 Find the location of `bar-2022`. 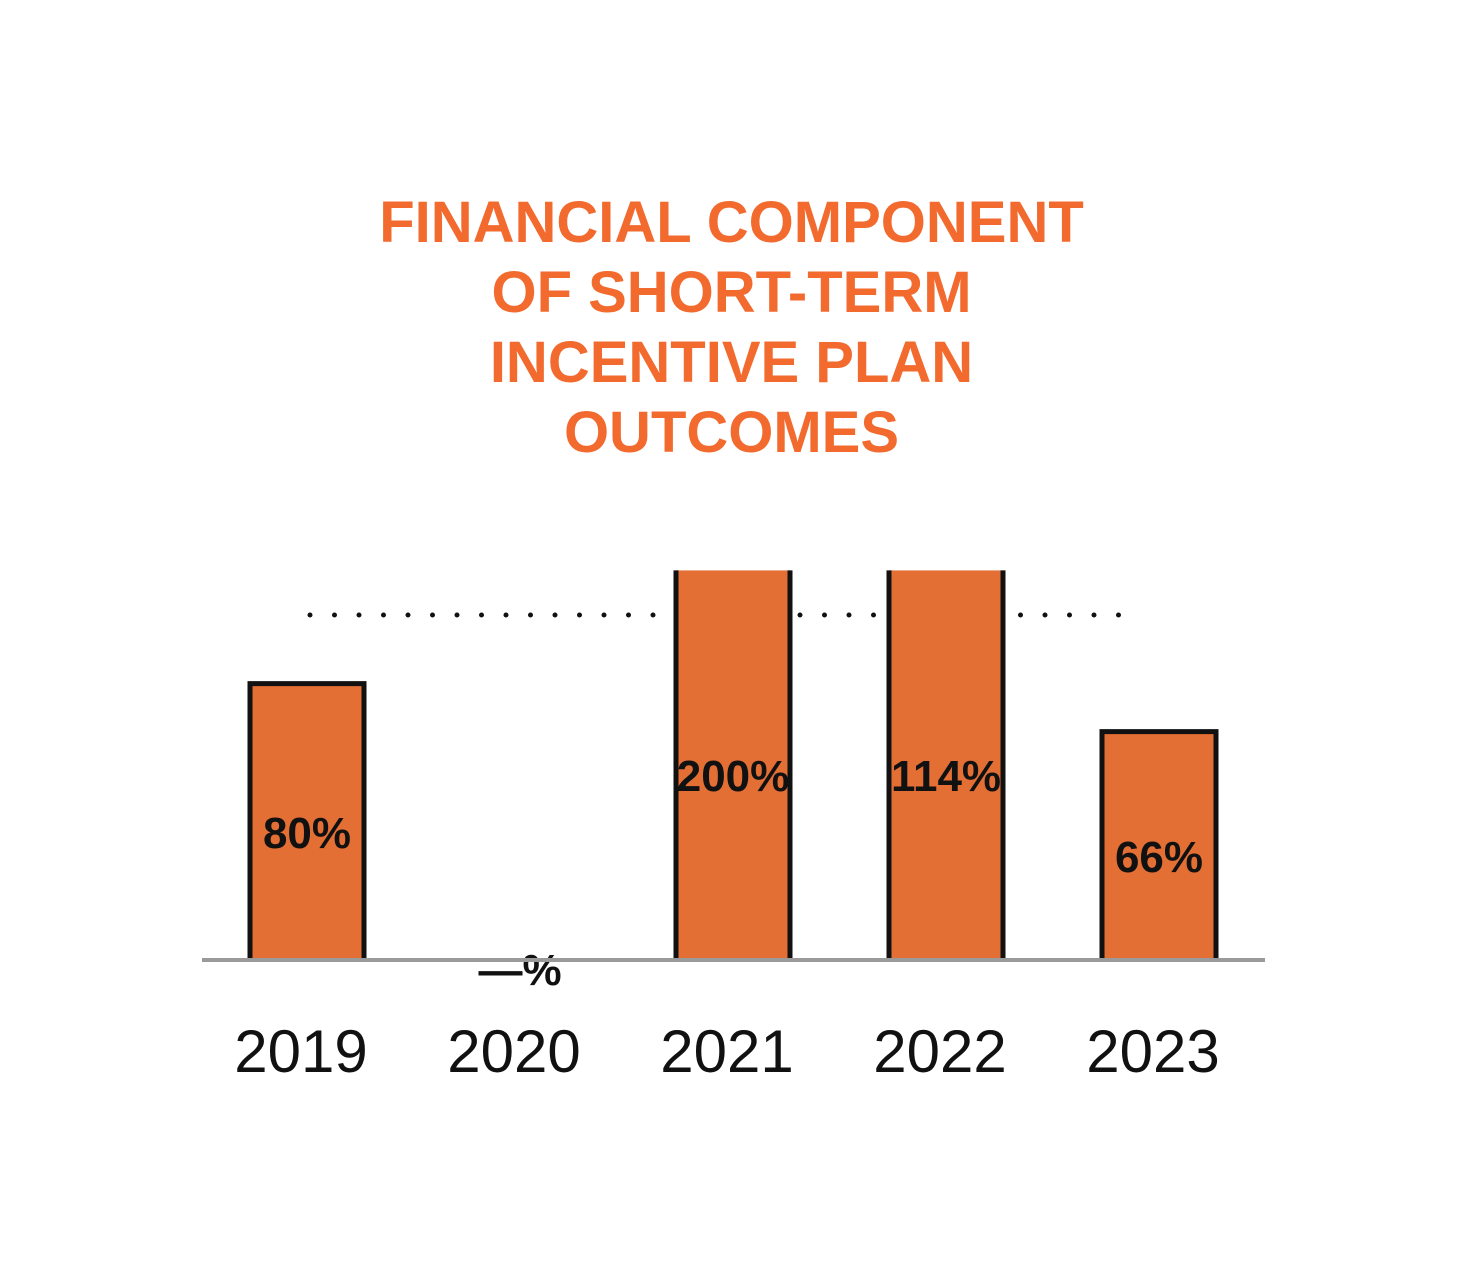

bar-2022 is located at coordinates (946, 764).